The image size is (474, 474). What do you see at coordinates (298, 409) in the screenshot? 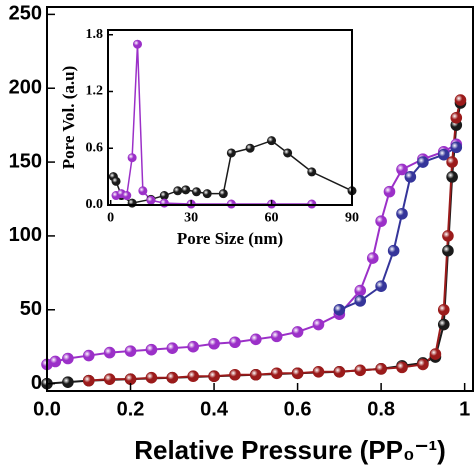
I see `x-tick-label: 0.6` at bounding box center [298, 409].